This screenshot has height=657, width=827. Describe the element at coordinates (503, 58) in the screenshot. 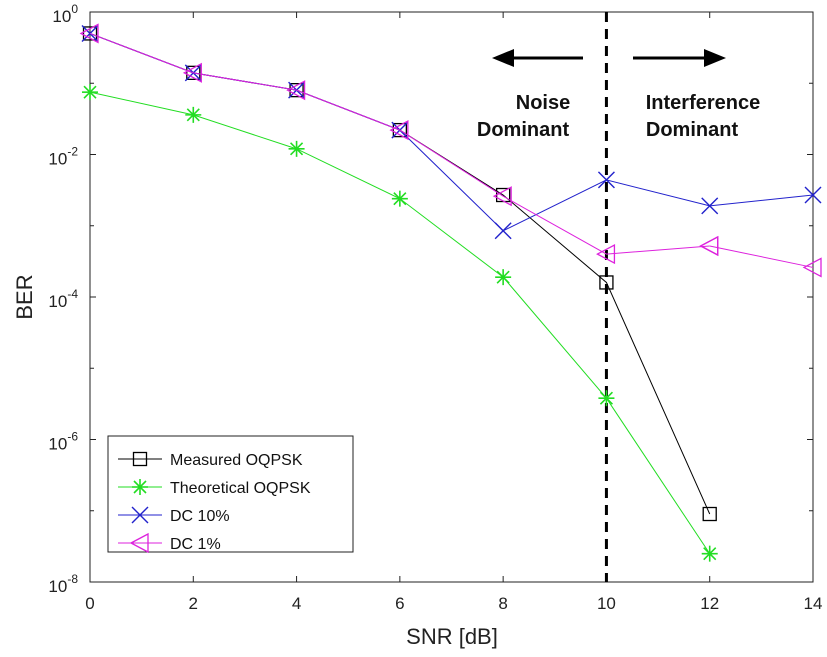

I see `left-arrow-head` at that location.